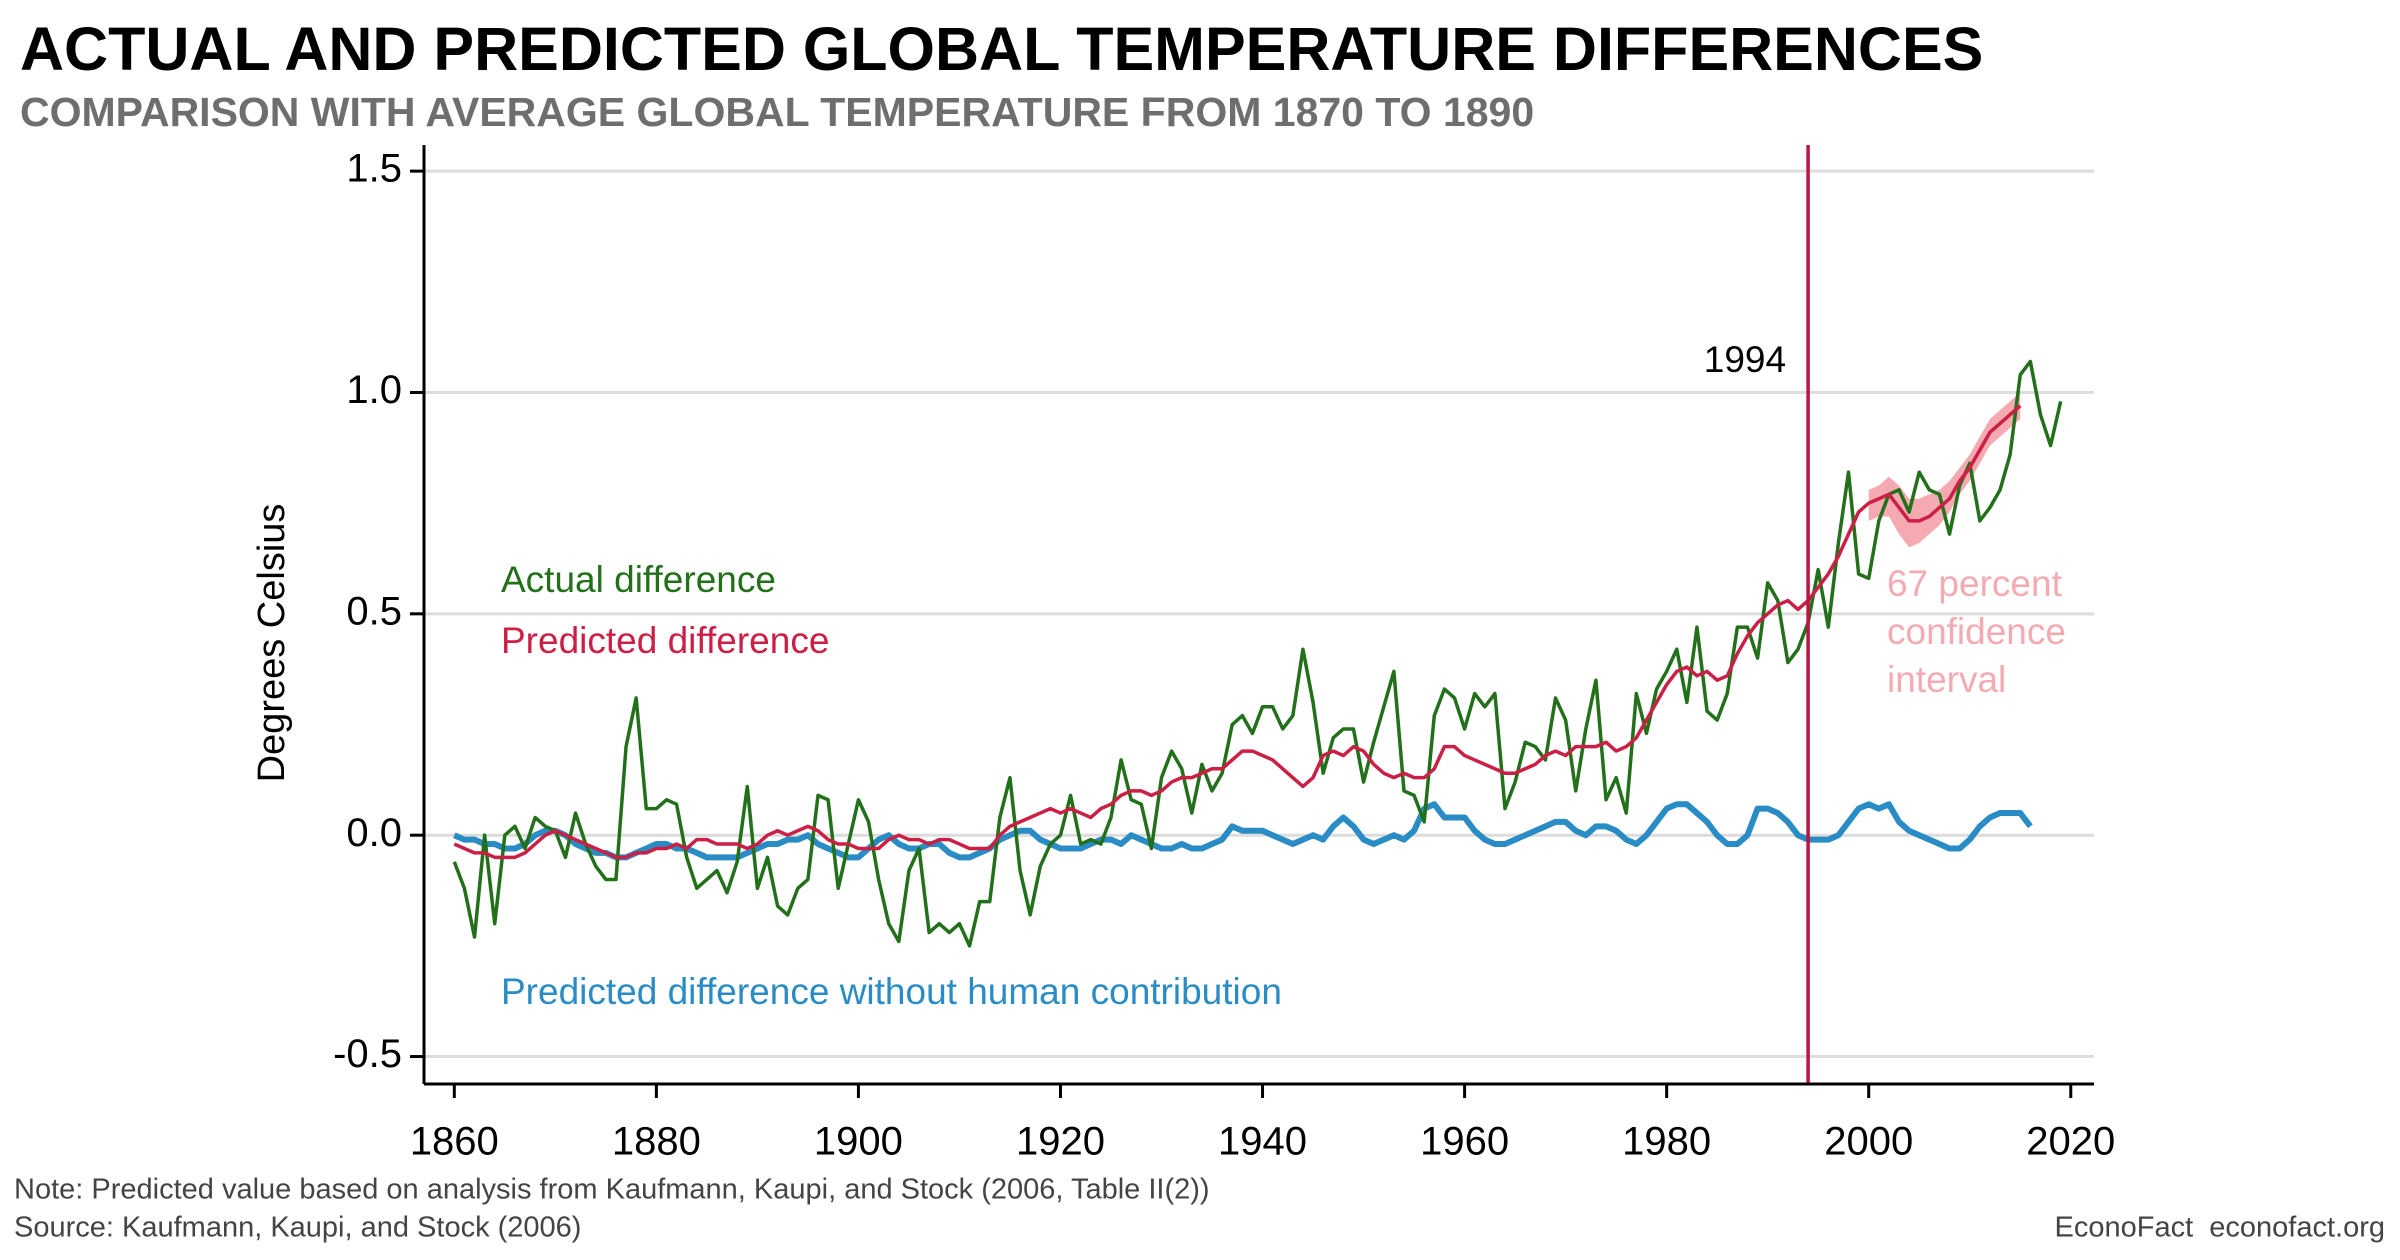 This screenshot has width=2400, height=1260. What do you see at coordinates (1243, 831) in the screenshot?
I see `series-line` at bounding box center [1243, 831].